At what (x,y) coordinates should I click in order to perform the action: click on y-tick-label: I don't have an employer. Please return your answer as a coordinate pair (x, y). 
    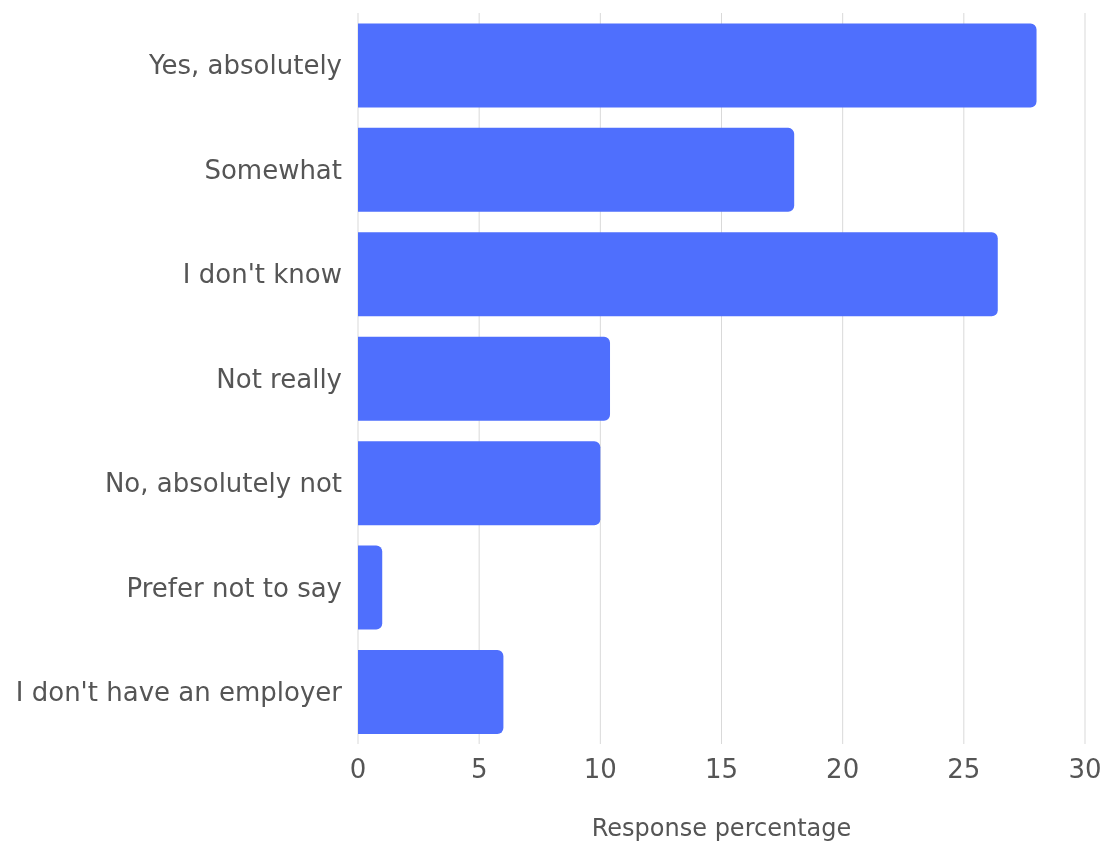
    Looking at the image, I should click on (179, 692).